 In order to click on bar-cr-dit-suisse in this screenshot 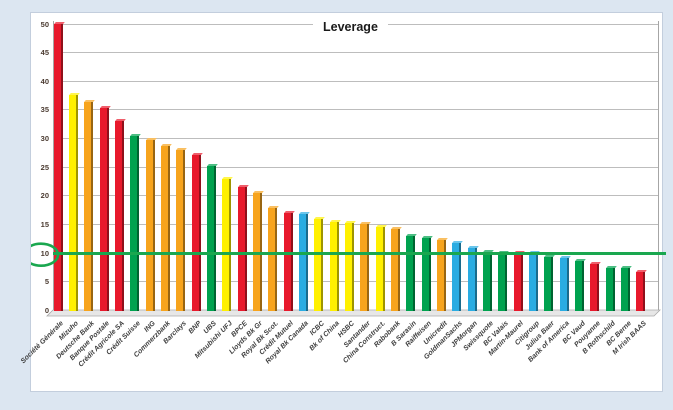, I will do `click(136, 222)`.